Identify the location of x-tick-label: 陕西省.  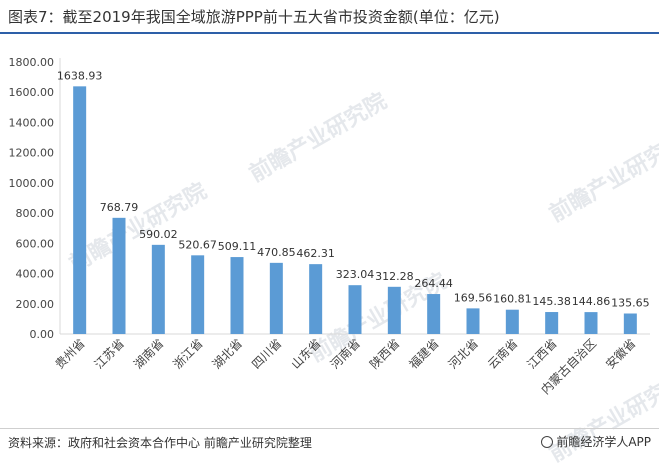
(384, 354).